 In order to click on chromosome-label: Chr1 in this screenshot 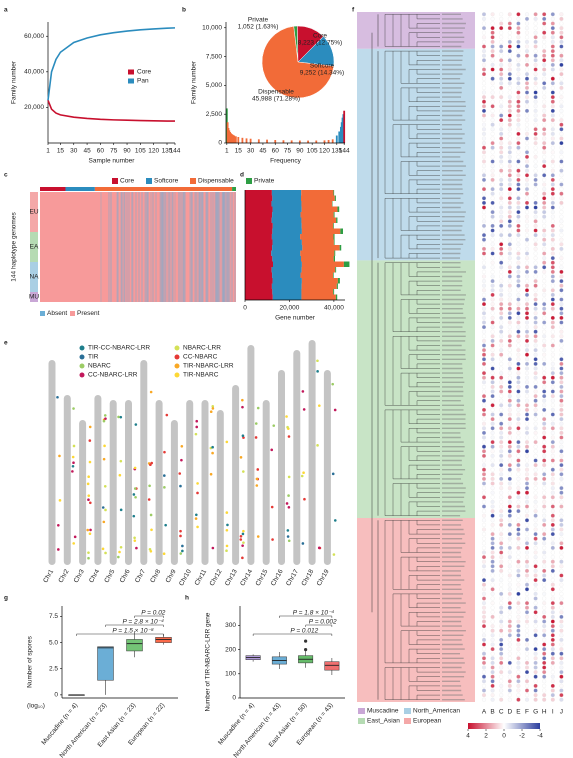, I will do `click(48, 576)`.